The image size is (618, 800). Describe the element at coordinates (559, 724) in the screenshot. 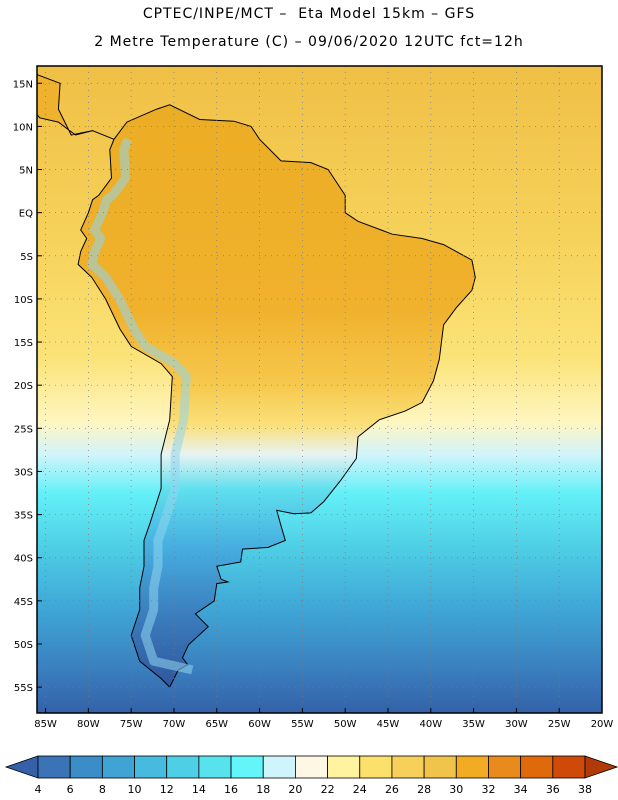

I see `lon-tick-label: 25W` at that location.